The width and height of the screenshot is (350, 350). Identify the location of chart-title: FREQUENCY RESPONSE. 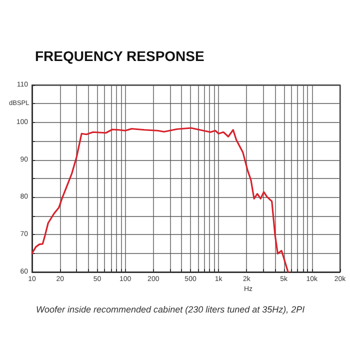
(119, 56).